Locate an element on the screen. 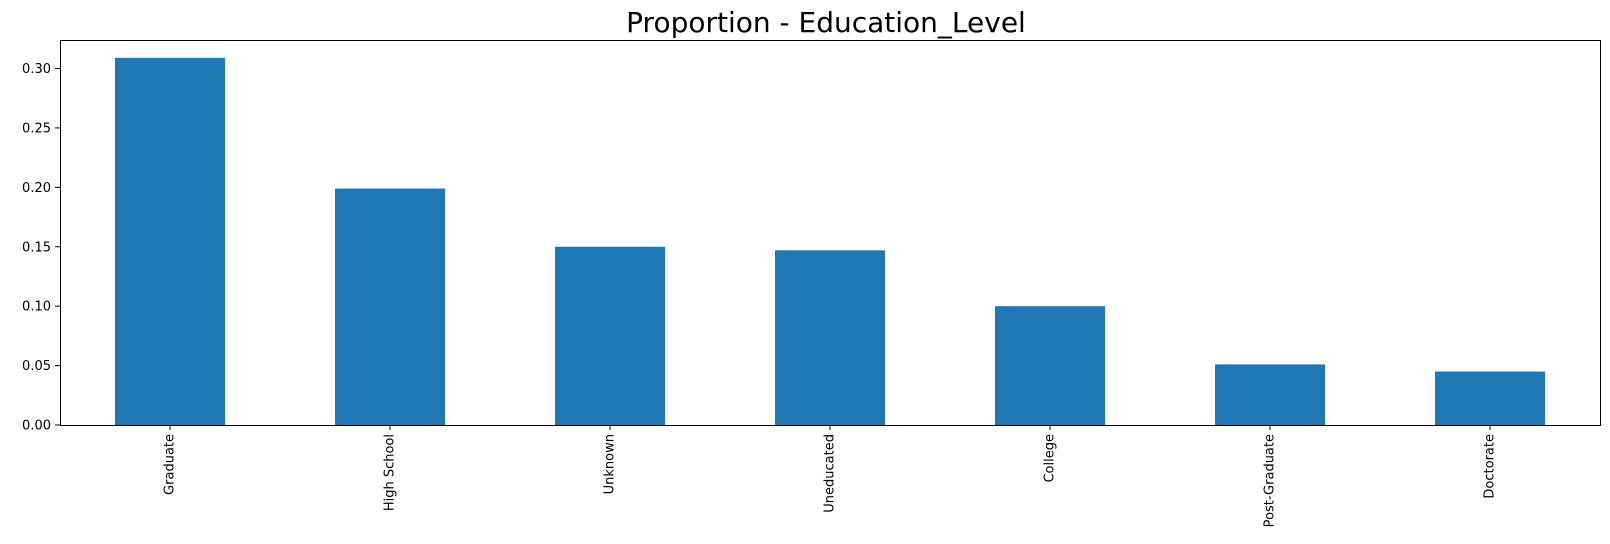  y-axis: 0.00 0.05 0.10 0.15 0.20 0.25 0.30 is located at coordinates (41, 248).